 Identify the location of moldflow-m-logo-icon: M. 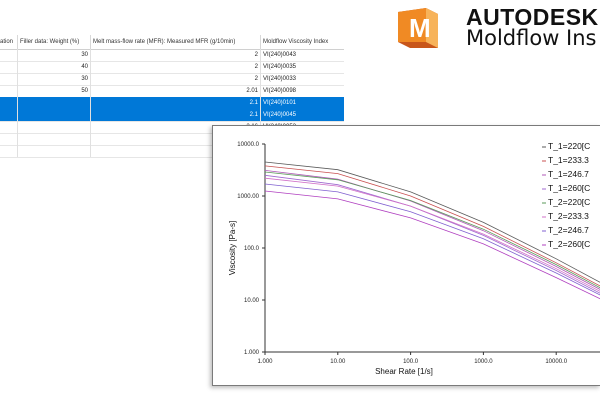
(418, 28).